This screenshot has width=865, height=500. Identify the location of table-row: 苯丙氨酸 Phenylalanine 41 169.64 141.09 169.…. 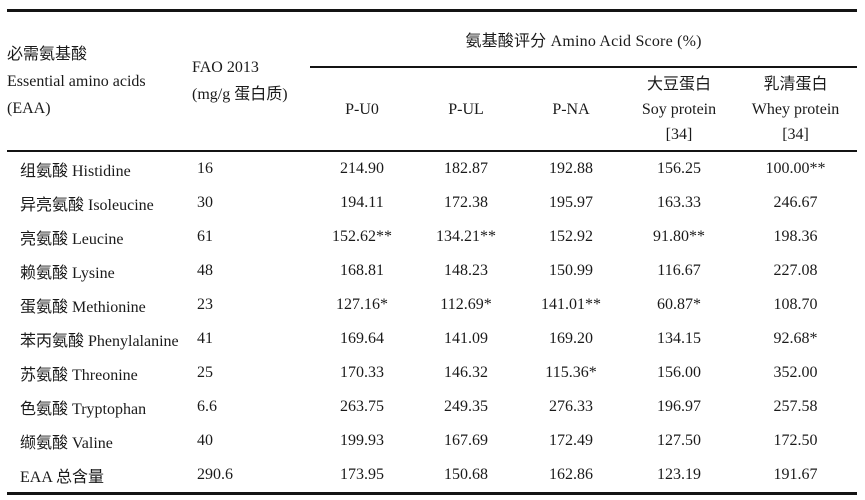
(432, 339).